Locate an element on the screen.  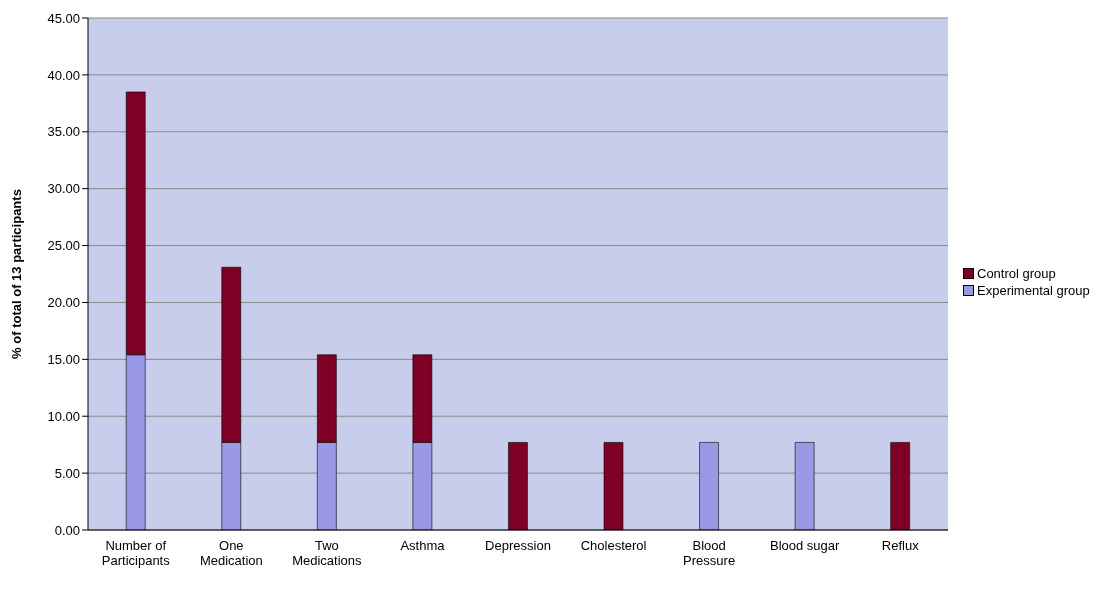
x-tick-label: Cholesterol is located at coordinates (613, 545).